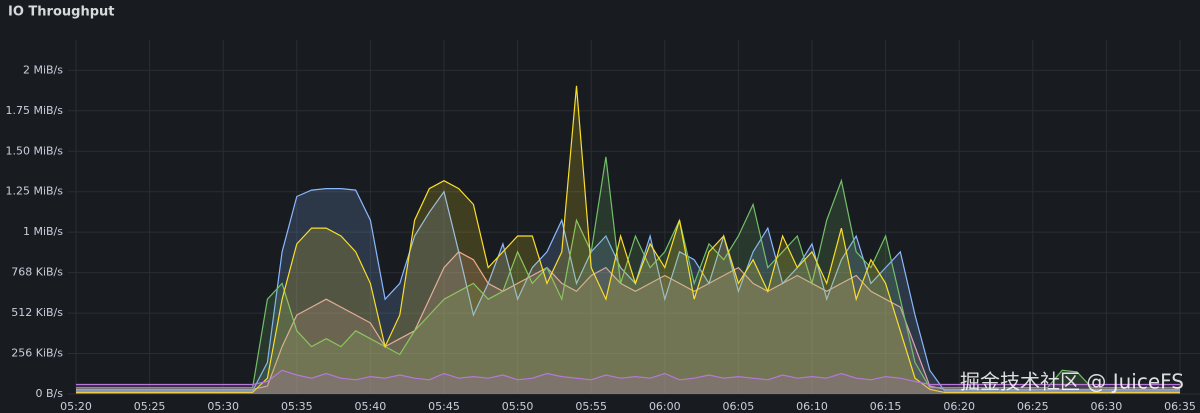 Image resolution: width=1200 pixels, height=413 pixels. I want to click on x-tick-label: 05:40, so click(371, 406).